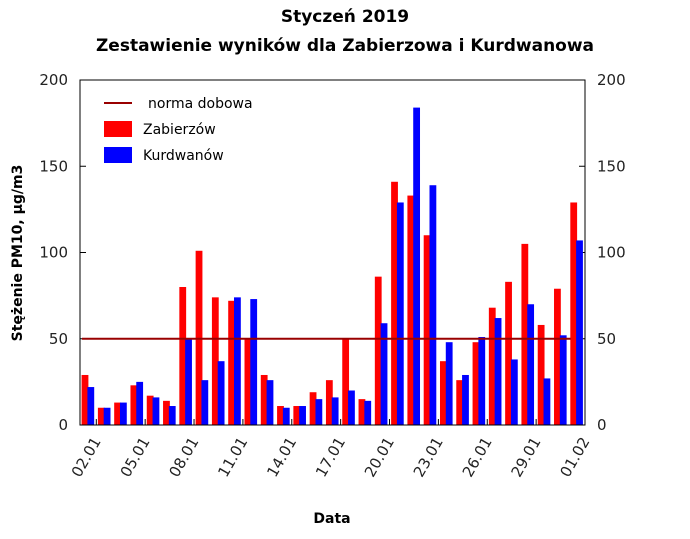 The height and width of the screenshot is (539, 690). I want to click on y-tick-label-right: 0, so click(602, 425).